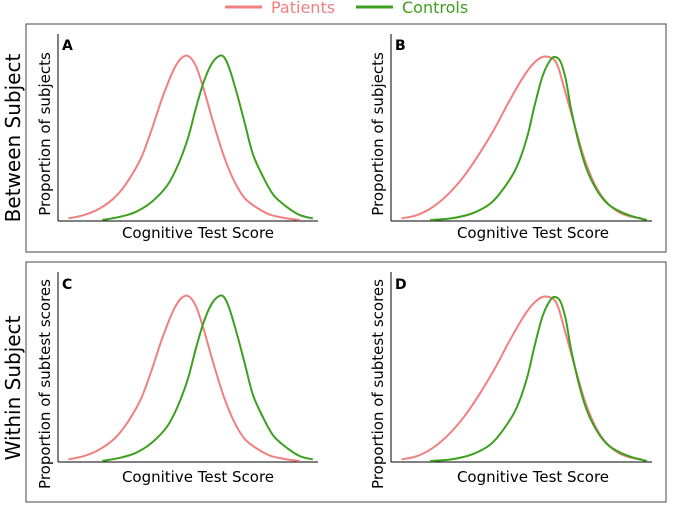 This screenshot has width=673, height=508. What do you see at coordinates (67, 285) in the screenshot?
I see `panel-letter: C` at bounding box center [67, 285].